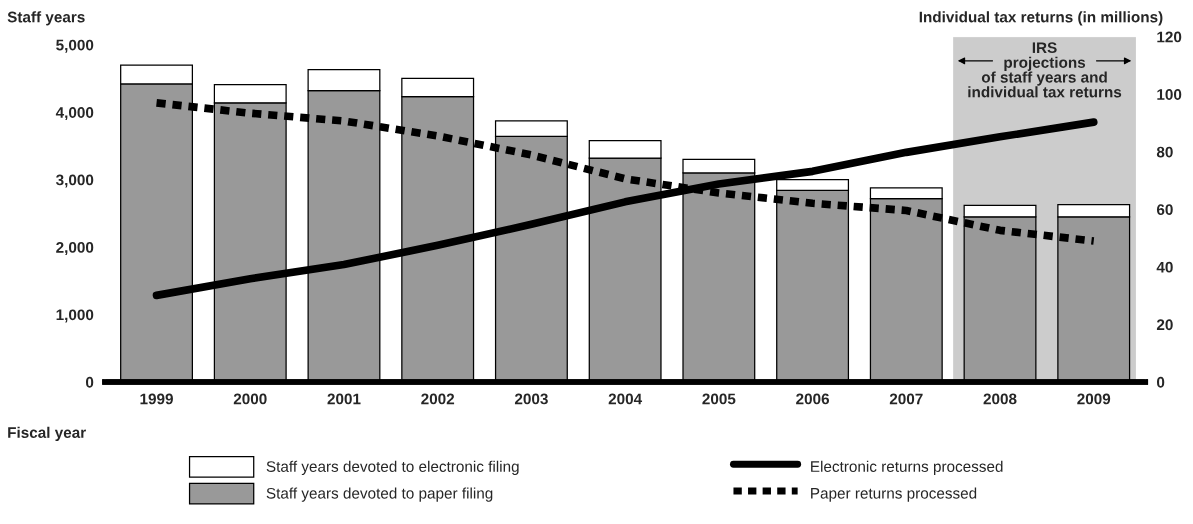  Describe the element at coordinates (1000, 399) in the screenshot. I see `x-tick-label: 2008` at that location.